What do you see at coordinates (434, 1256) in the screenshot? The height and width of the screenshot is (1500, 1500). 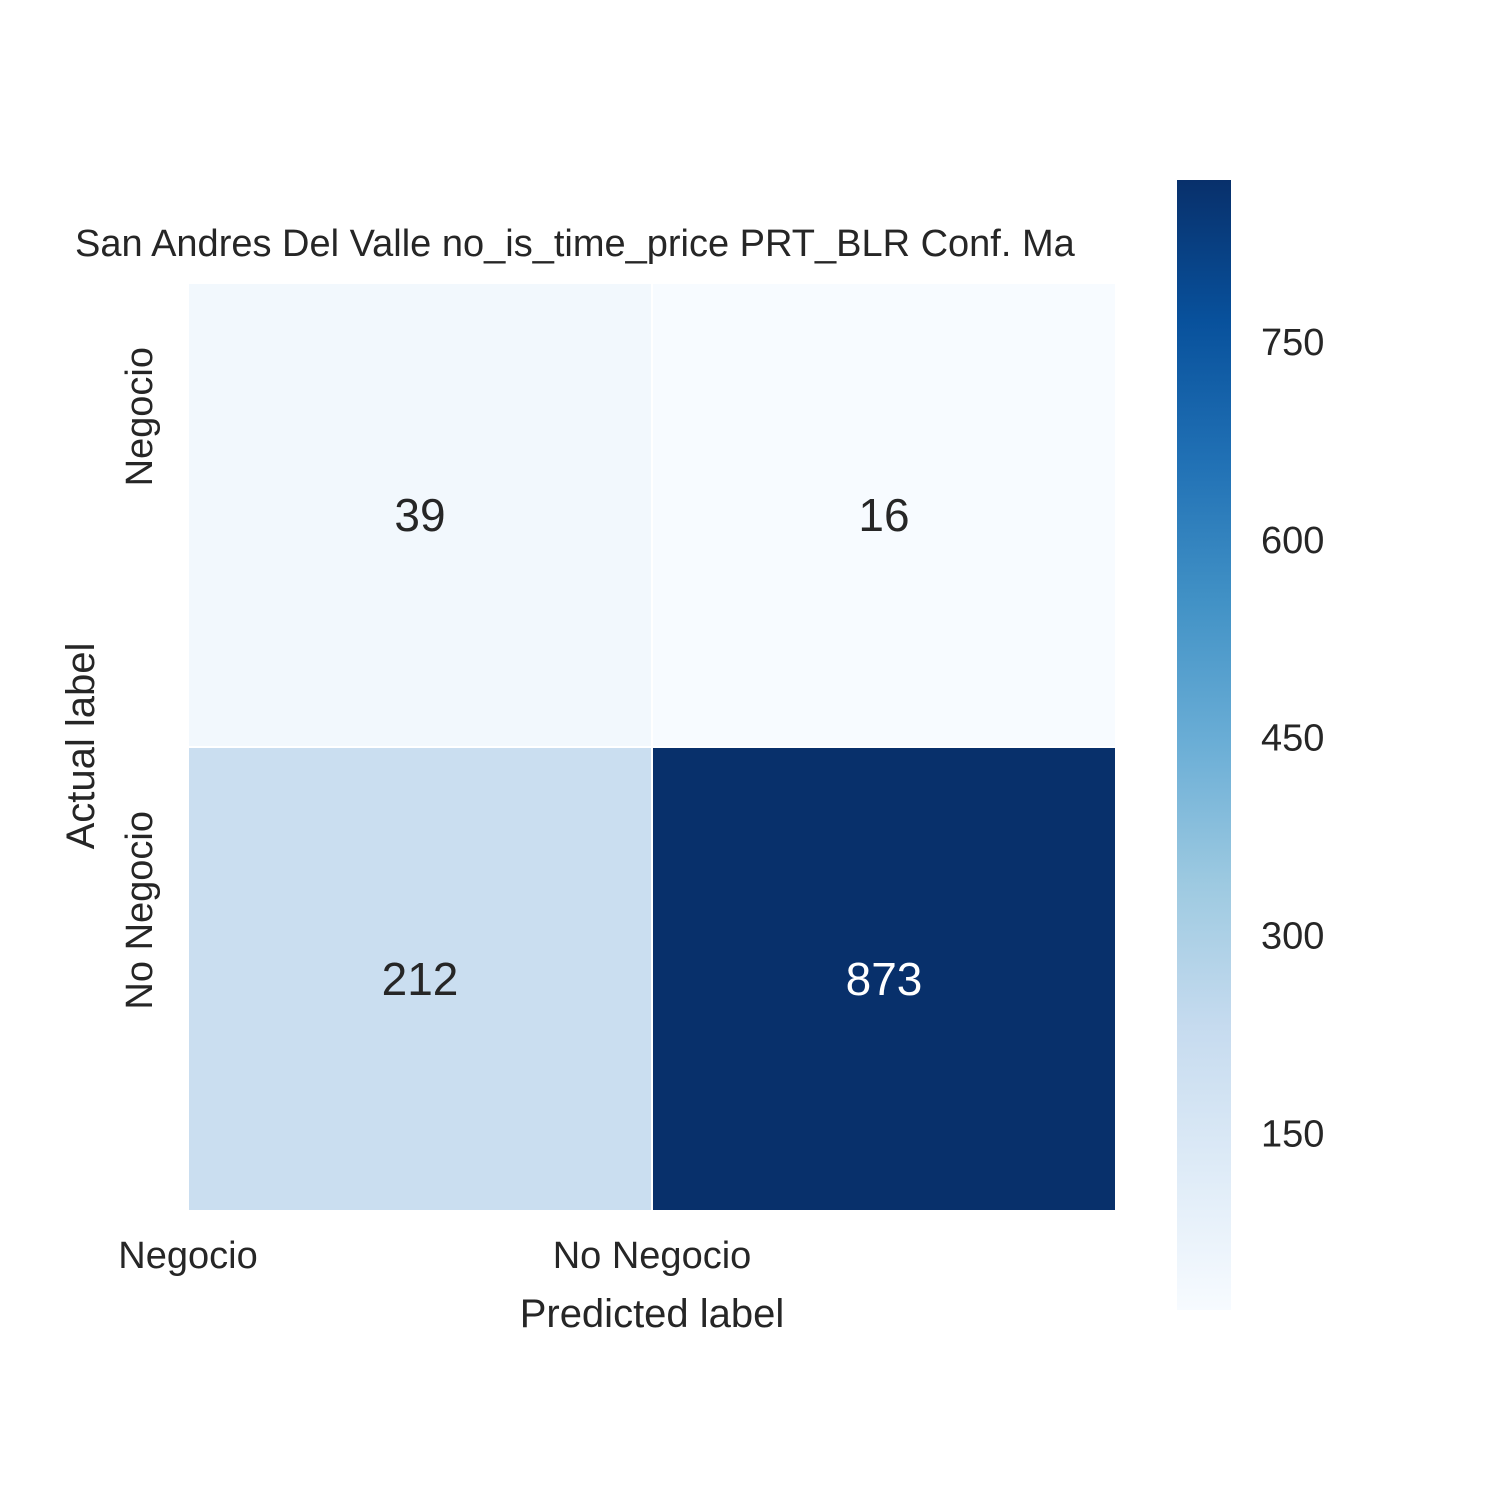 I see `x-tick-labels: Negocio No Negocio` at bounding box center [434, 1256].